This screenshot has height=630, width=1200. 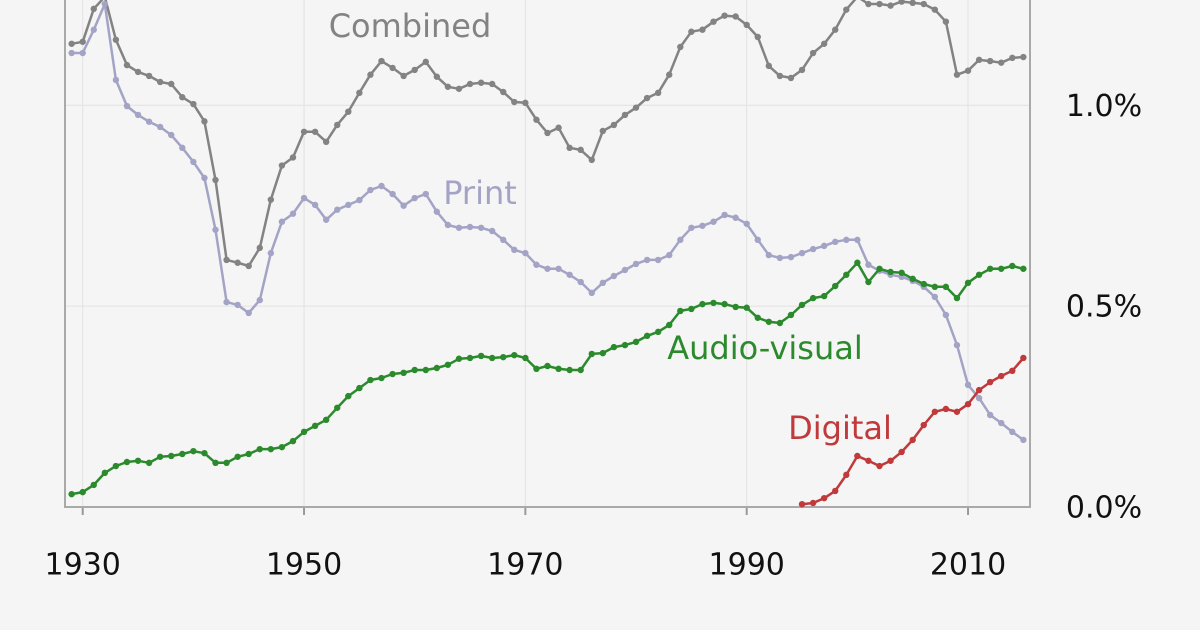 I want to click on series-label: Combined, so click(x=410, y=26).